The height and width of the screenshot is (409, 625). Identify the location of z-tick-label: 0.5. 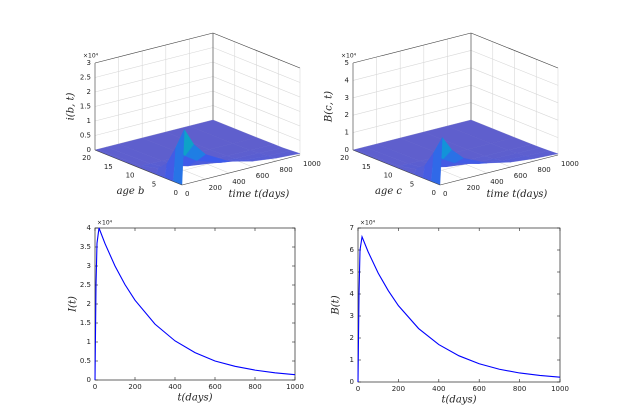
(85, 136).